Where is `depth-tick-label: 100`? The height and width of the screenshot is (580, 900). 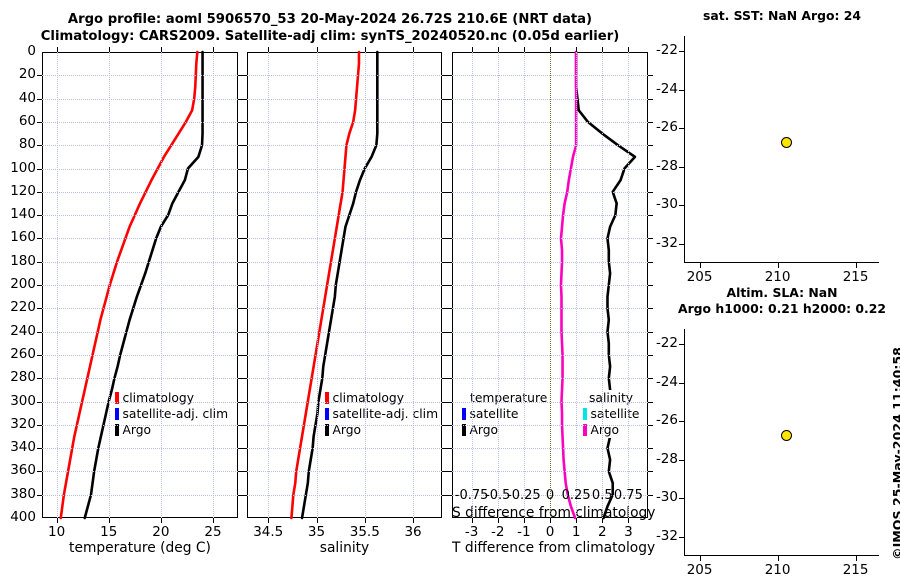 depth-tick-label: 100 is located at coordinates (23, 167).